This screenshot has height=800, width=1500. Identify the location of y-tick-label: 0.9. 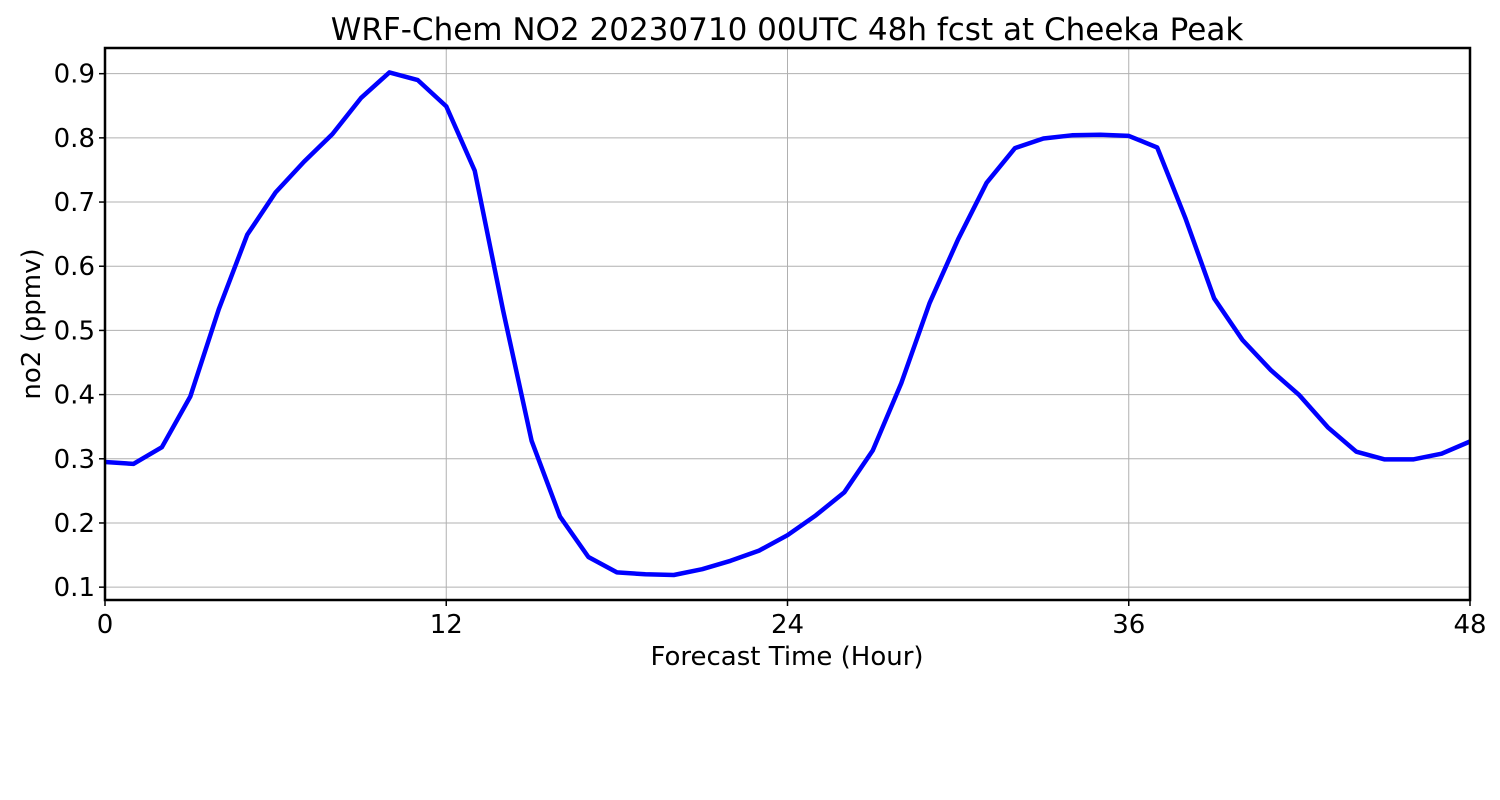
(74, 75).